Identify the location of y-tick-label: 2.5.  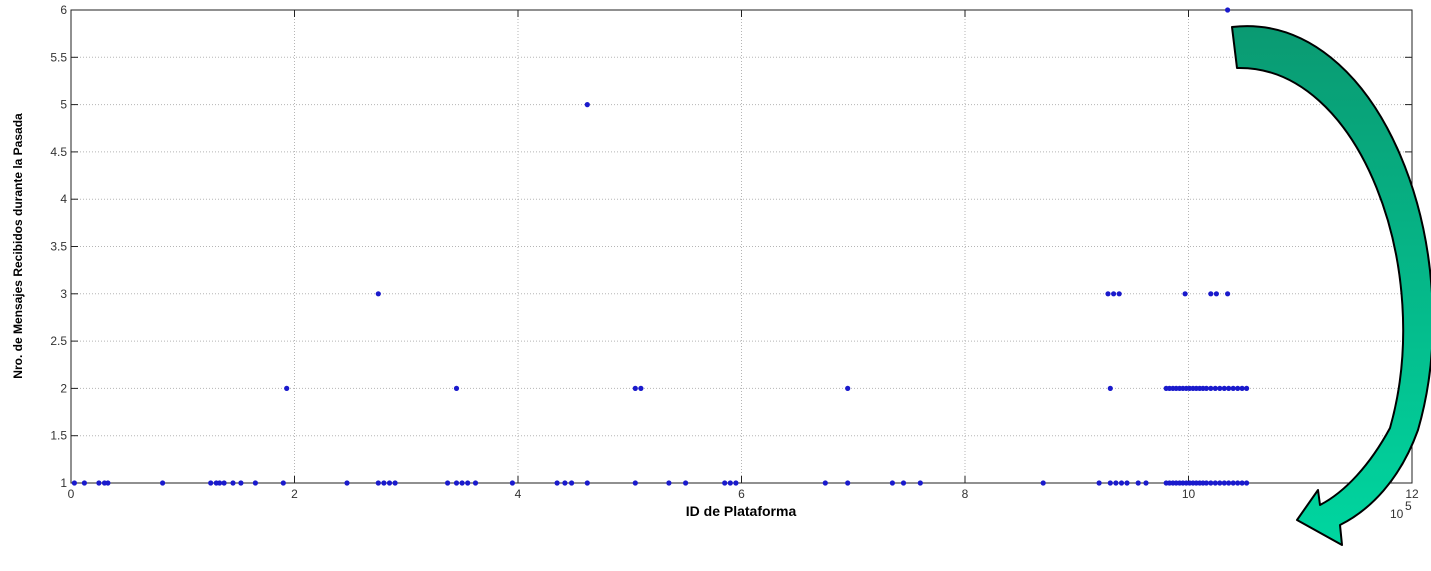
(58, 341).